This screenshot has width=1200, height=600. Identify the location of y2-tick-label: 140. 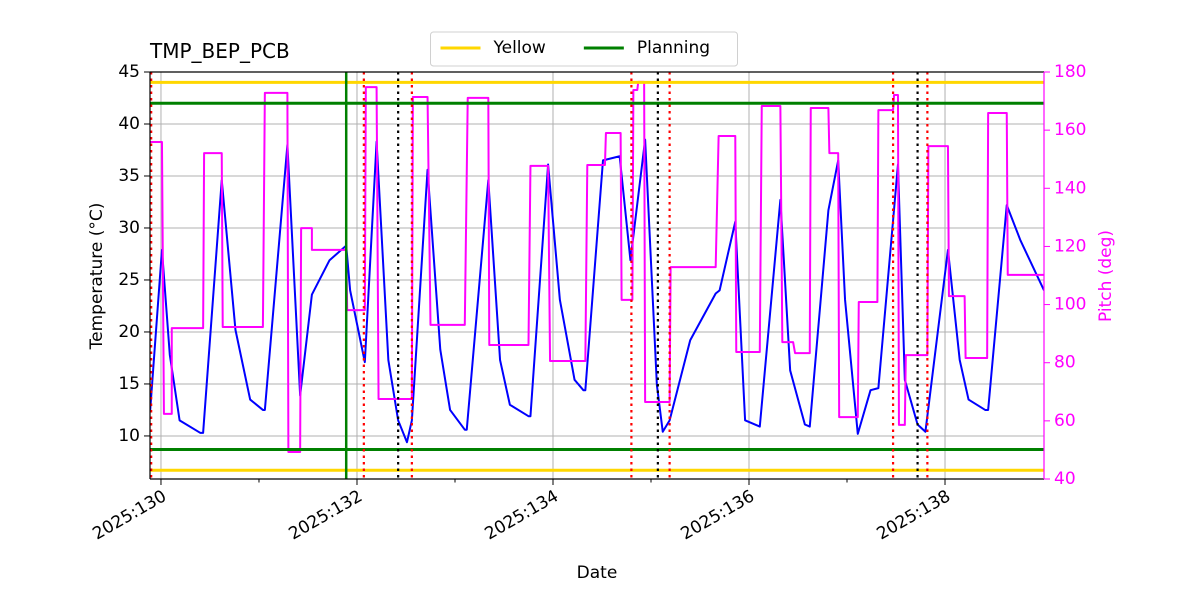
(1070, 188).